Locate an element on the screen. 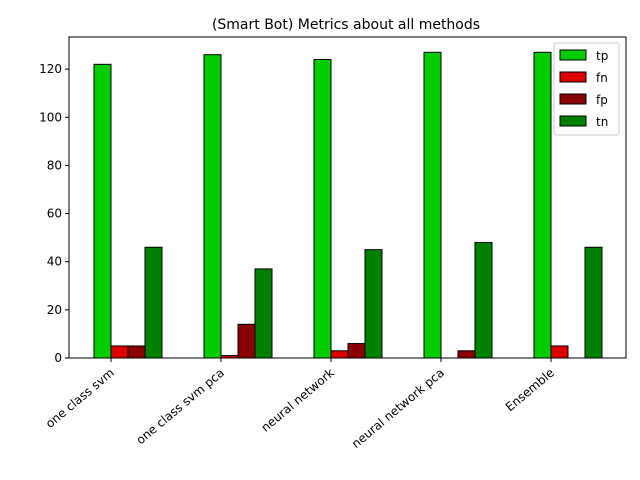 The image size is (640, 480). legend: tp fn fp tn is located at coordinates (586, 89).